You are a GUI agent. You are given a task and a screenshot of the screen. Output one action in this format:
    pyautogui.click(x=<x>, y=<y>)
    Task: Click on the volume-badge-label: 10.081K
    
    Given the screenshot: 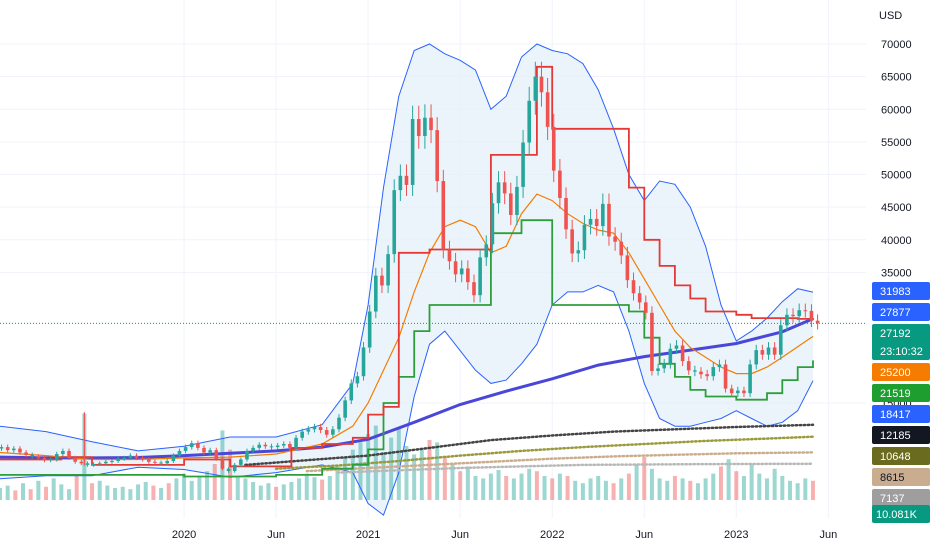 What is the action you would take?
    pyautogui.click(x=897, y=515)
    